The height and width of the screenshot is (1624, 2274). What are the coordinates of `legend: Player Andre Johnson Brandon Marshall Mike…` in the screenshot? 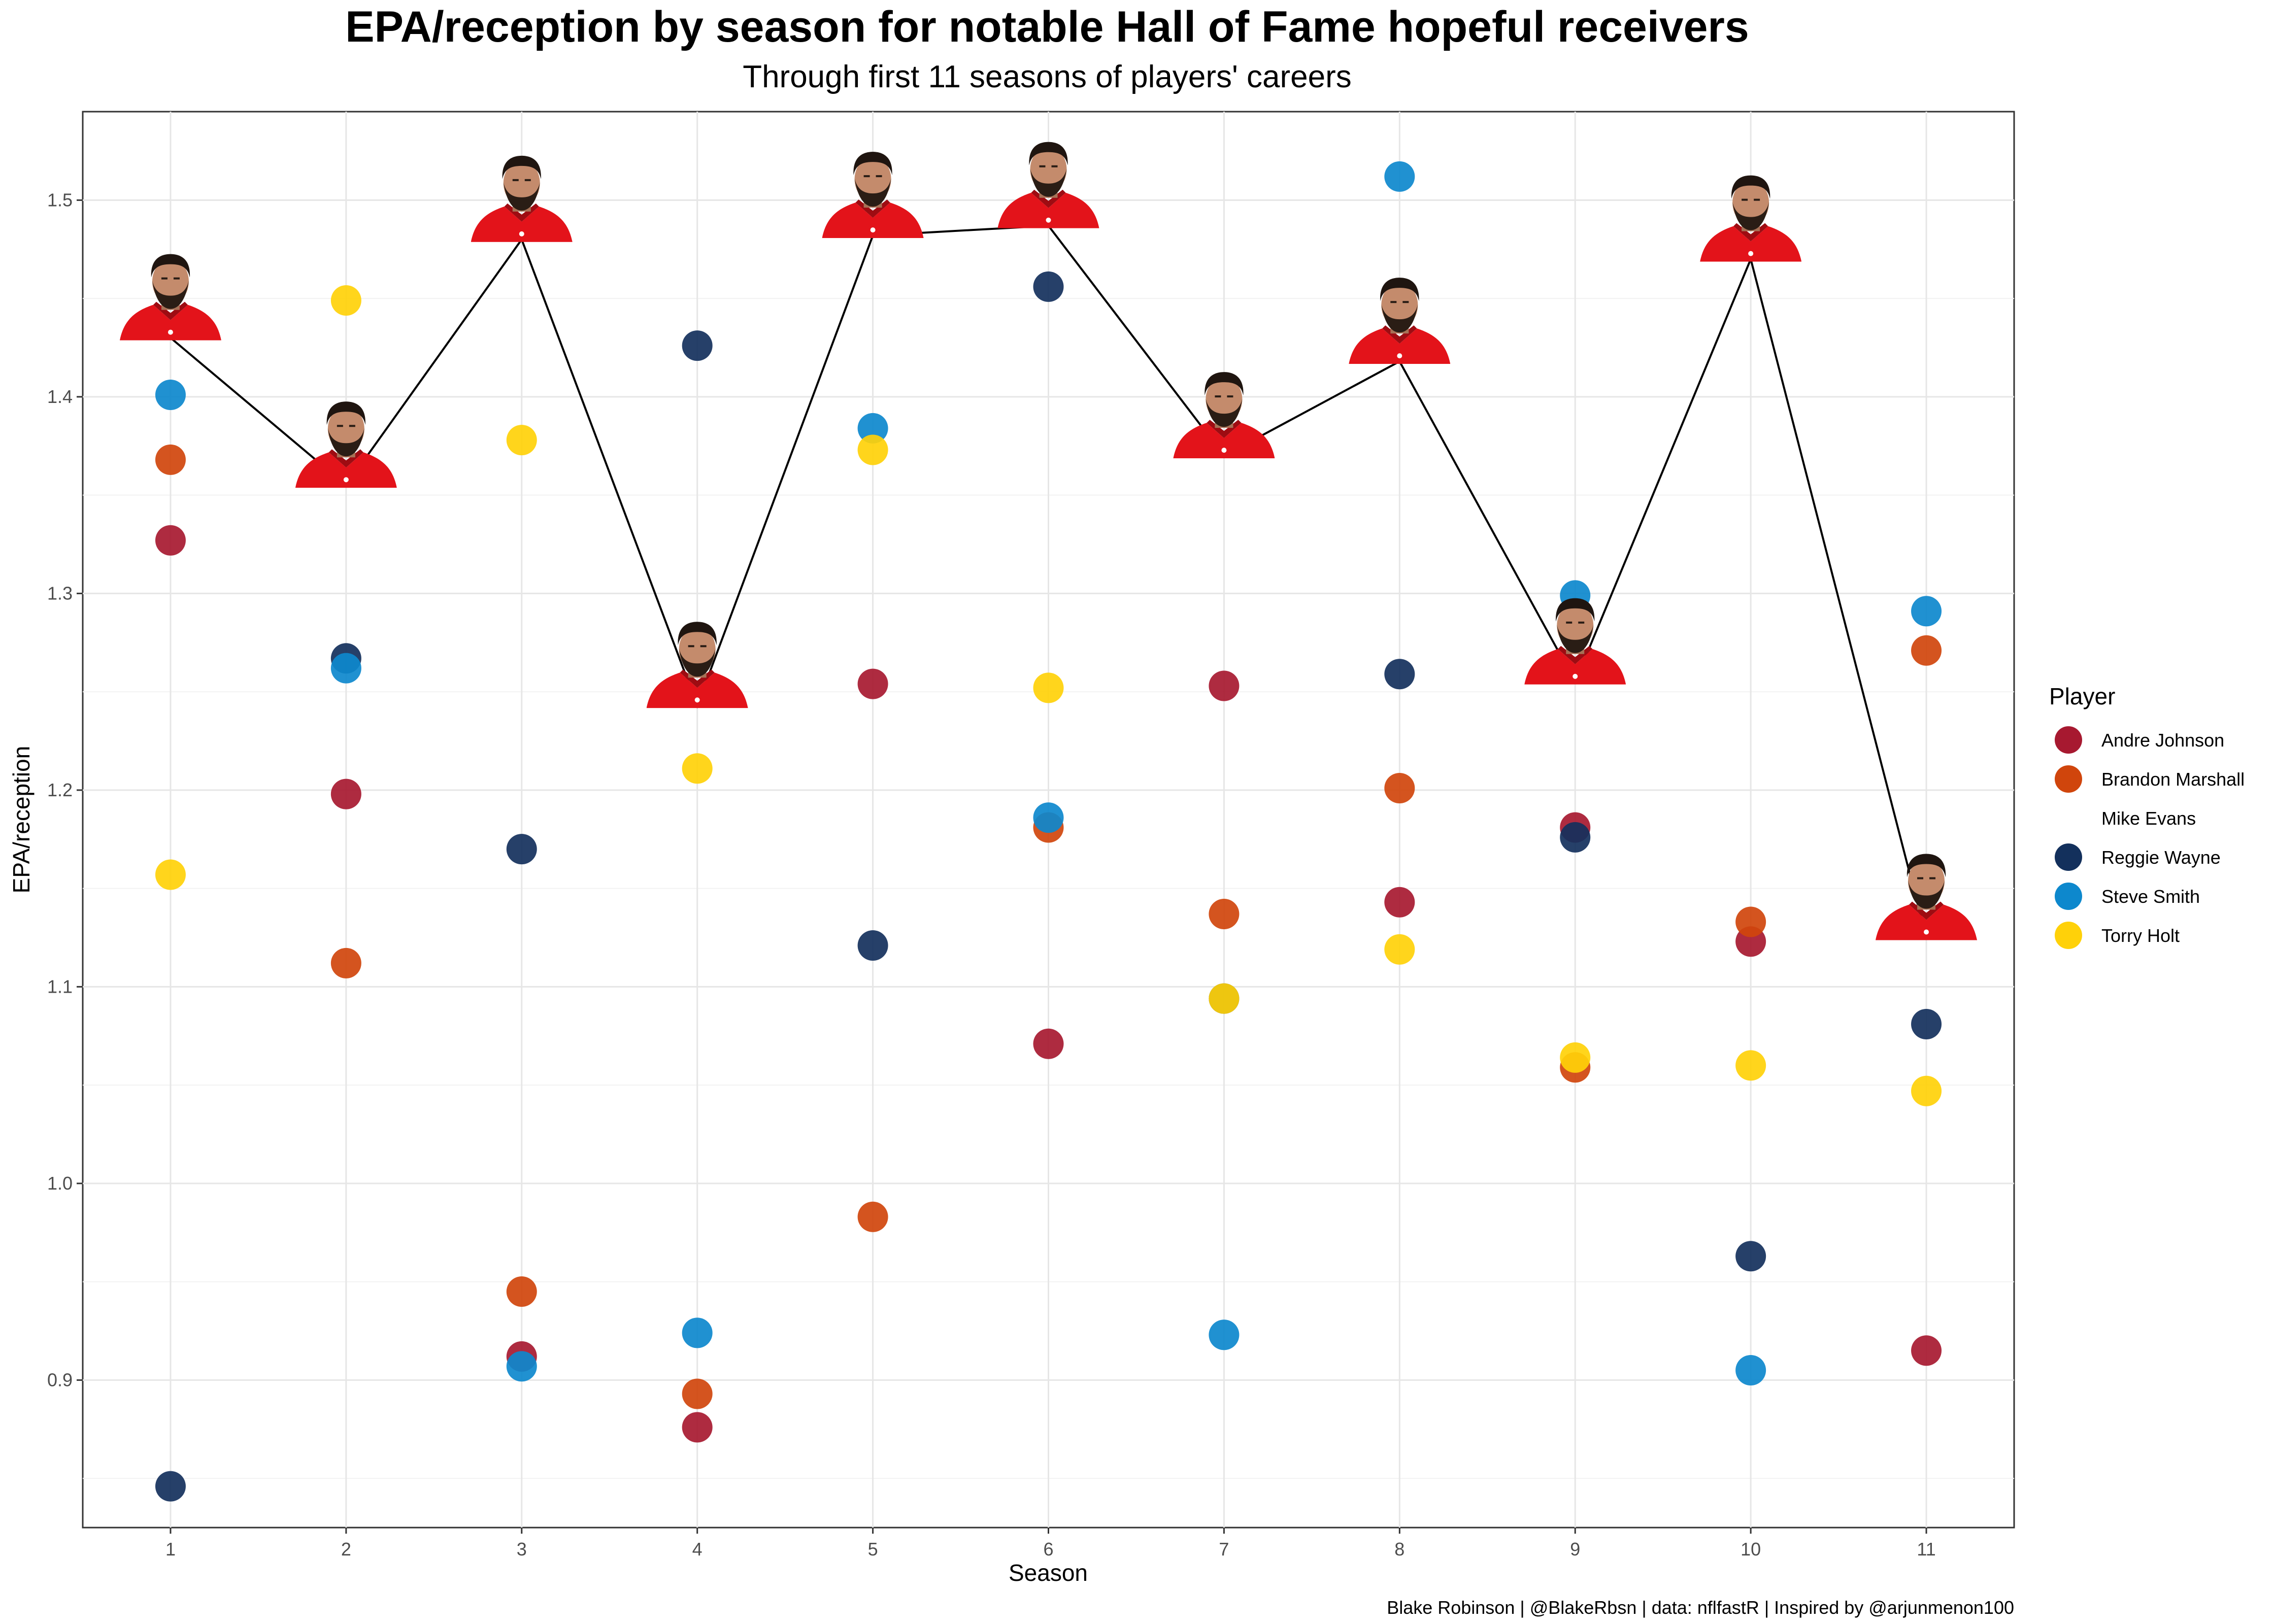 It's located at (2147, 816).